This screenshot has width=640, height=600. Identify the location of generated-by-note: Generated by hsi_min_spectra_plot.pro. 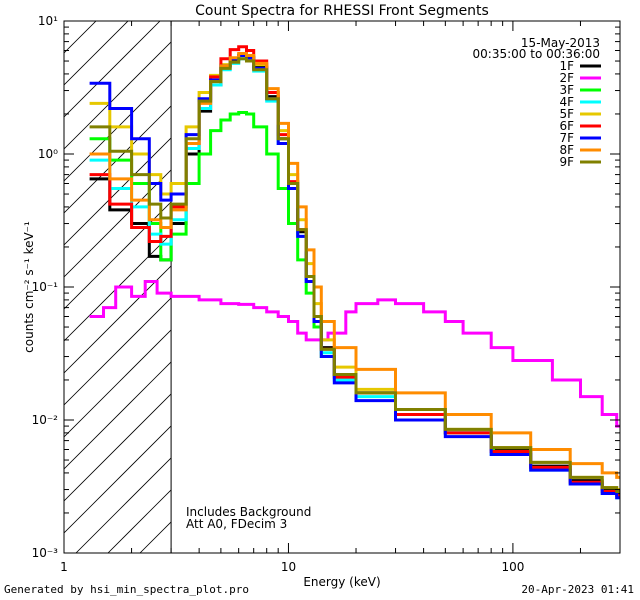
(127, 589).